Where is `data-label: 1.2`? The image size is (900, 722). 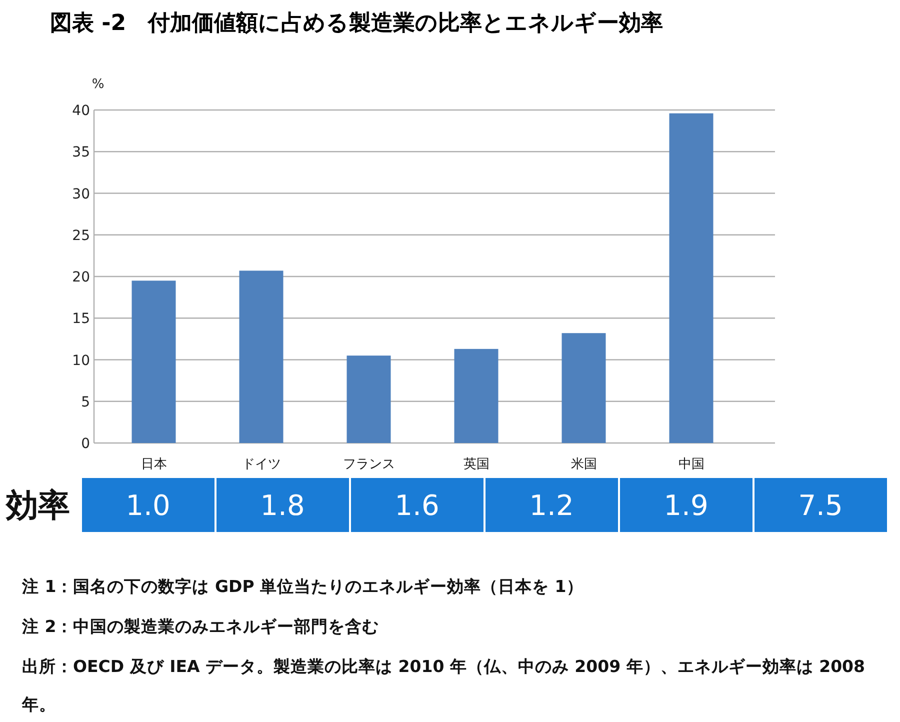
data-label: 1.2 is located at coordinates (551, 505).